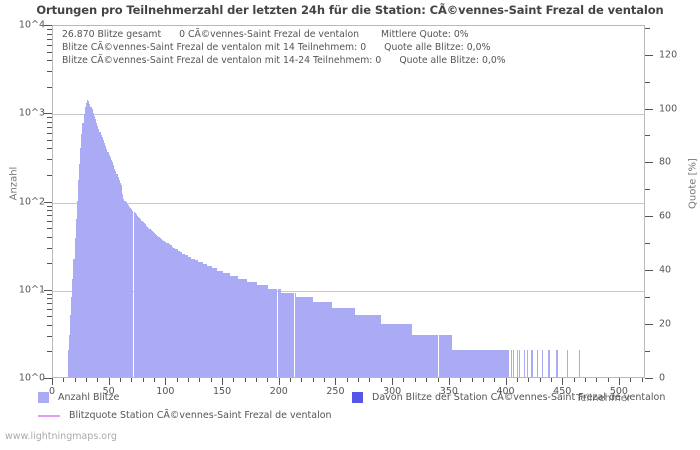  What do you see at coordinates (78, 397) in the screenshot?
I see `legend-item-anzahl-blitze: Anzahl Blitze` at bounding box center [78, 397].